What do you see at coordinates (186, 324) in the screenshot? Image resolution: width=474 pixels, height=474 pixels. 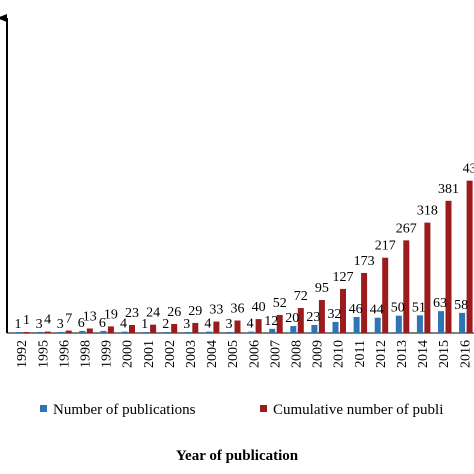 I see `data-label-publications-2003: 3` at bounding box center [186, 324].